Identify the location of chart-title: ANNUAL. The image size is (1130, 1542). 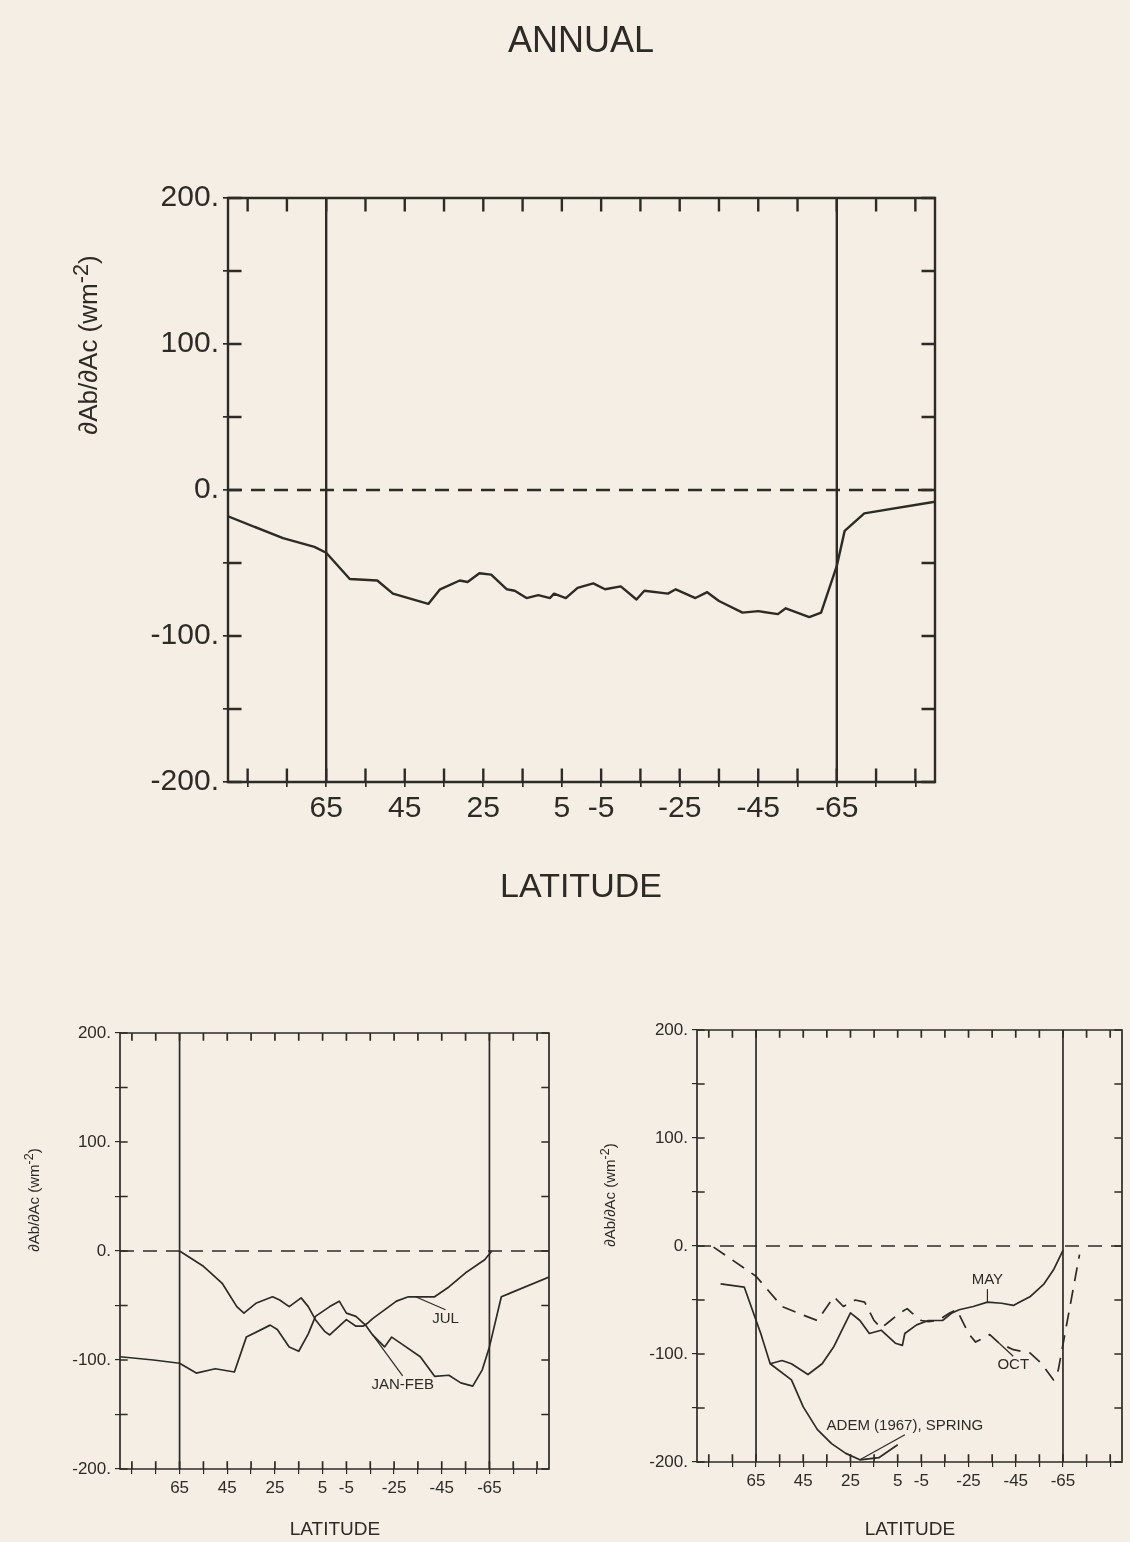
(581, 40).